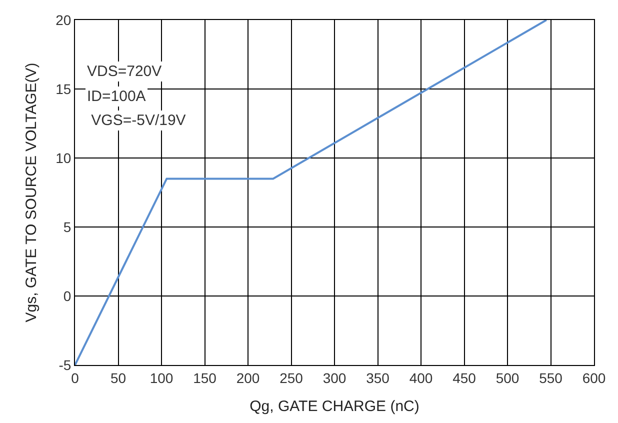 The image size is (618, 423). I want to click on y-tick-label: 5, so click(67, 226).